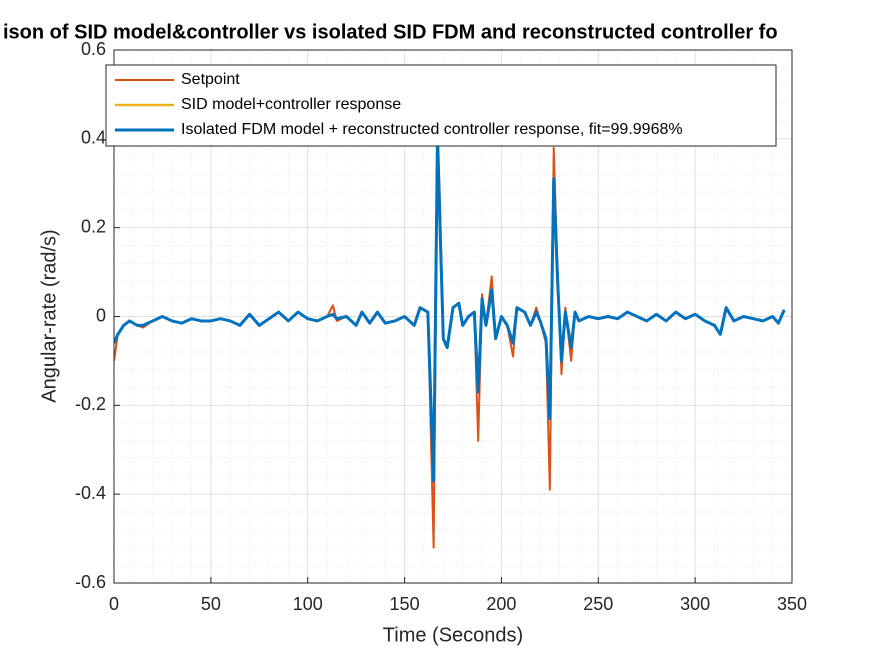  I want to click on y-tick-label: -0.4, so click(90, 493).